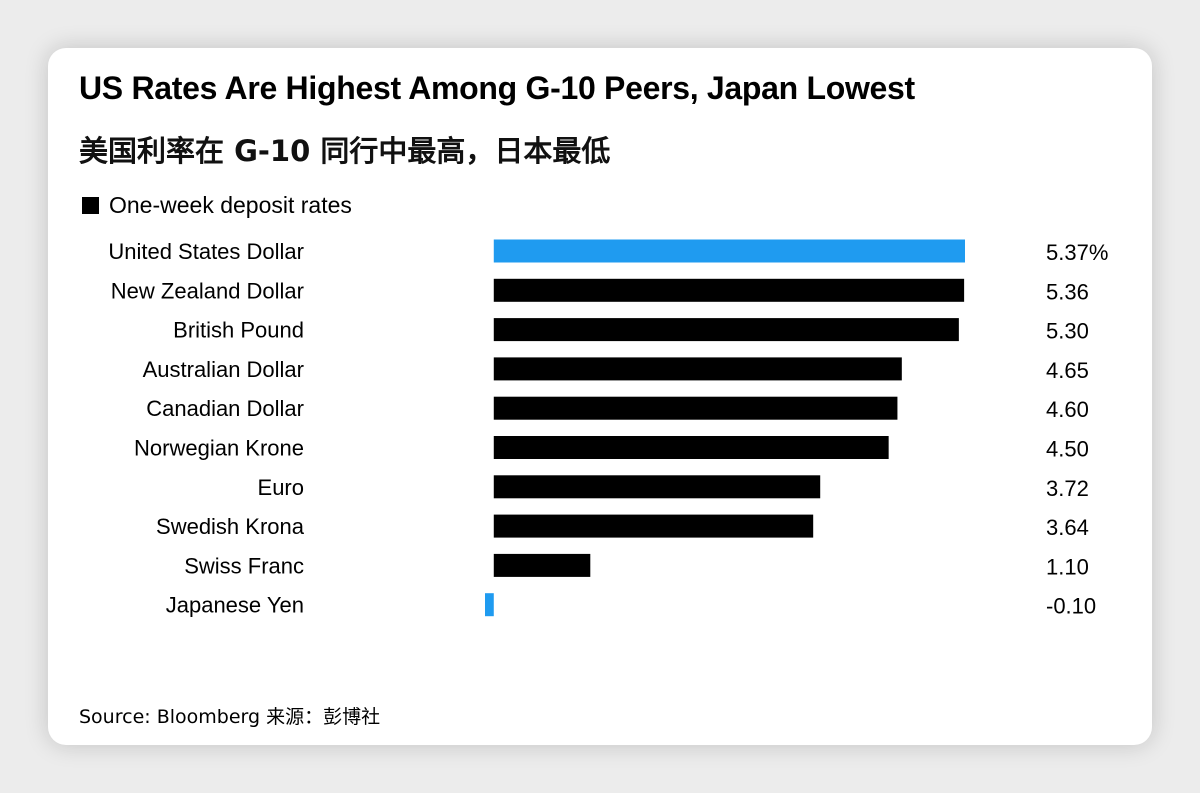 Image resolution: width=1200 pixels, height=793 pixels. I want to click on value-label: 4.50, so click(1067, 449).